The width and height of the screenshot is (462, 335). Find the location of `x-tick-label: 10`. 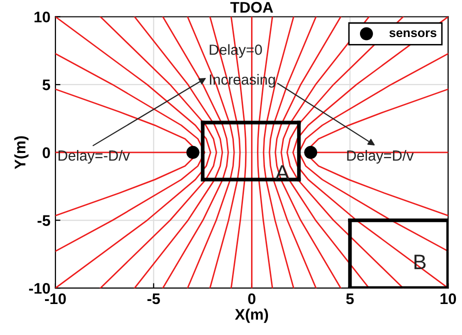

x-tick-label: 10 is located at coordinates (448, 298).